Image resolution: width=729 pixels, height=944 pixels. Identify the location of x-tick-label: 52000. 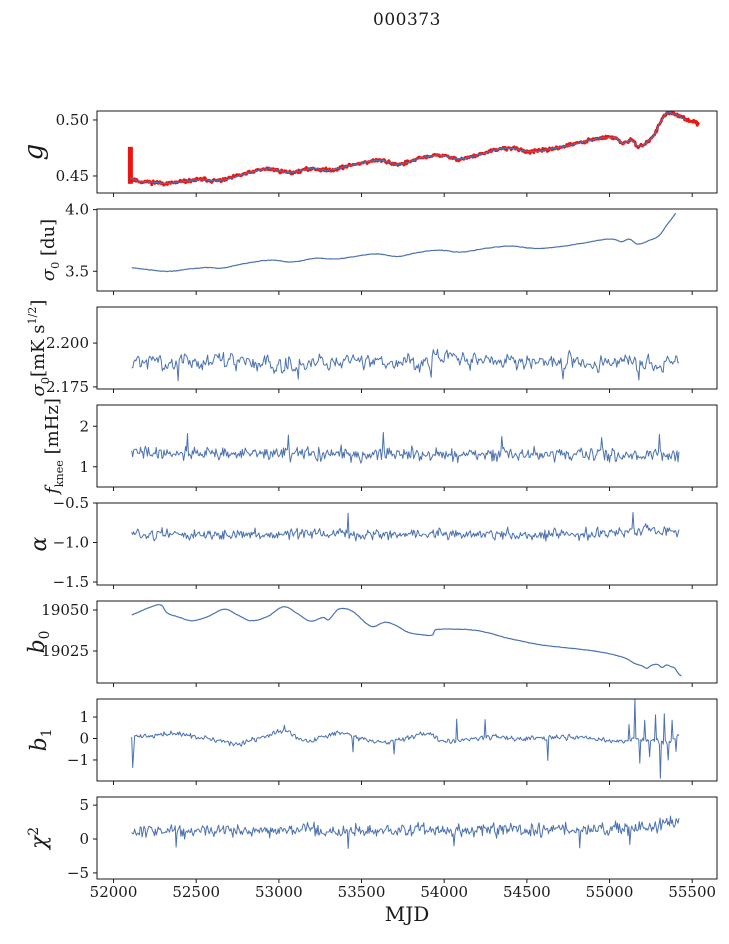
(114, 892).